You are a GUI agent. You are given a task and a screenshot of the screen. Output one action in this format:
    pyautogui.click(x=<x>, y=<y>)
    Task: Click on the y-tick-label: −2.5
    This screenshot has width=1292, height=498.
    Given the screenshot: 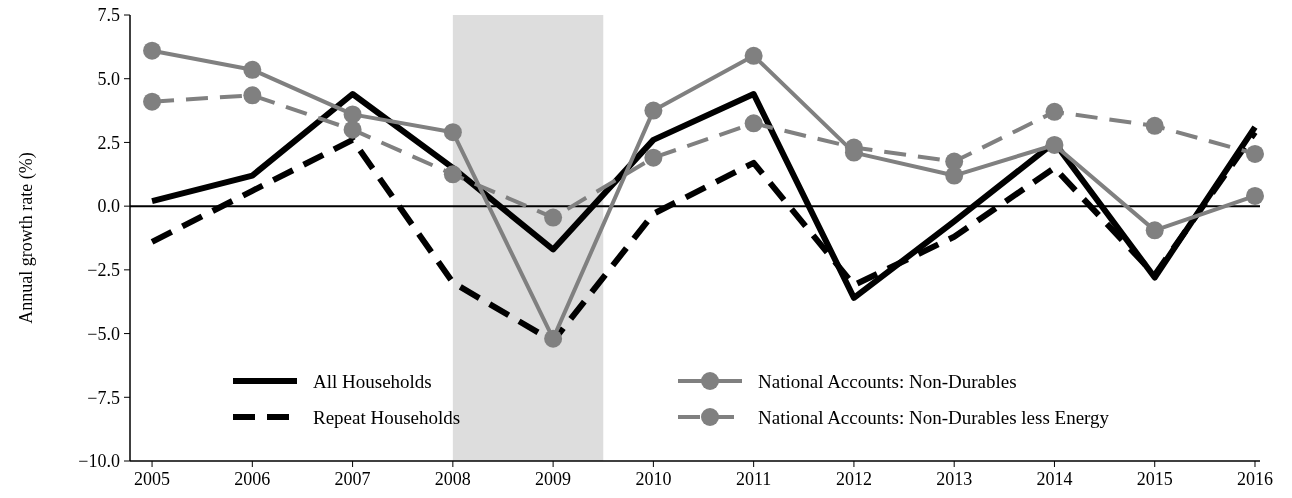 What is the action you would take?
    pyautogui.click(x=103, y=270)
    